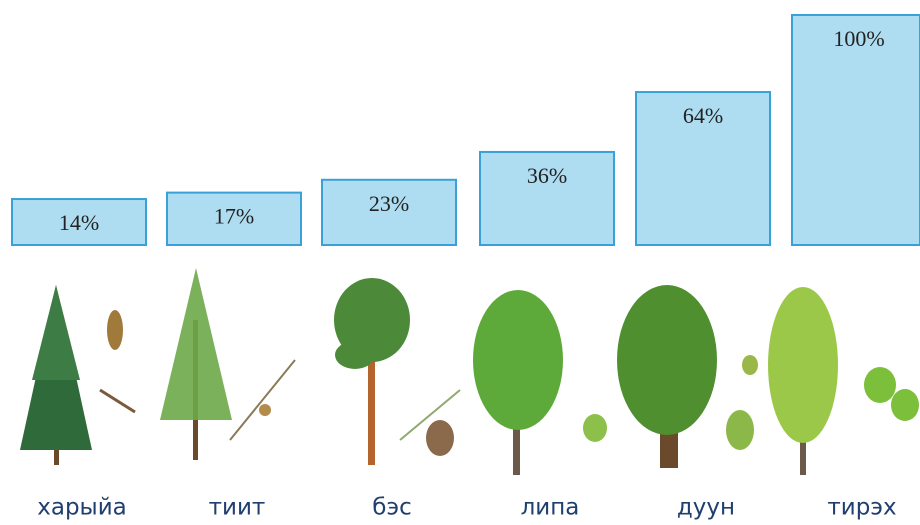  Describe the element at coordinates (858, 38) in the screenshot. I see `value-label: 100%` at that location.